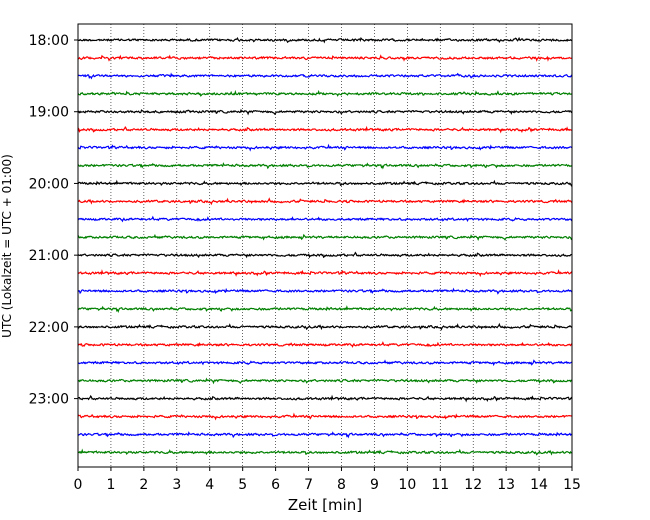  I want to click on x-tick-label: 11, so click(440, 485).